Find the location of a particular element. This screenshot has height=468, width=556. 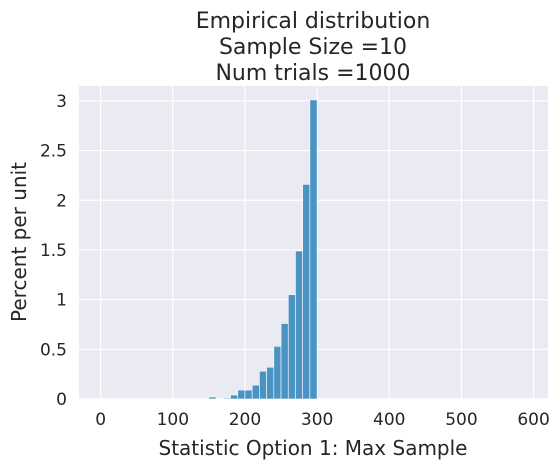

y-tick-label: 0 is located at coordinates (61, 400).